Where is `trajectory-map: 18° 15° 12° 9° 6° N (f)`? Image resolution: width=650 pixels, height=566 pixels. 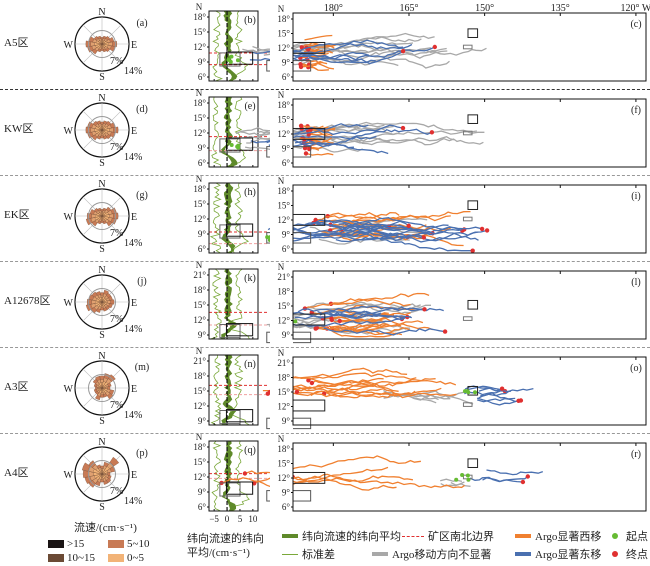 trajectory-map: 18° 15° 12° 9° 6° N (f) is located at coordinates (433, 132).